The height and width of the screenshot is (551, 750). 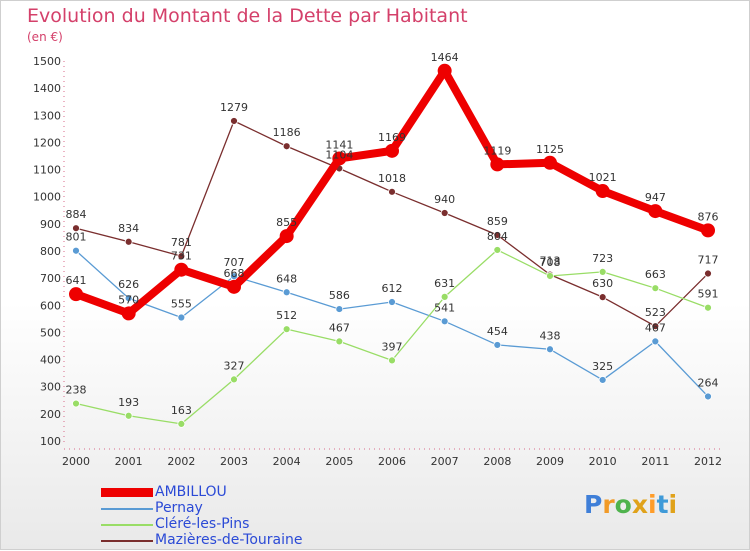 I want to click on x-tick-label: 2005, so click(x=339, y=461).